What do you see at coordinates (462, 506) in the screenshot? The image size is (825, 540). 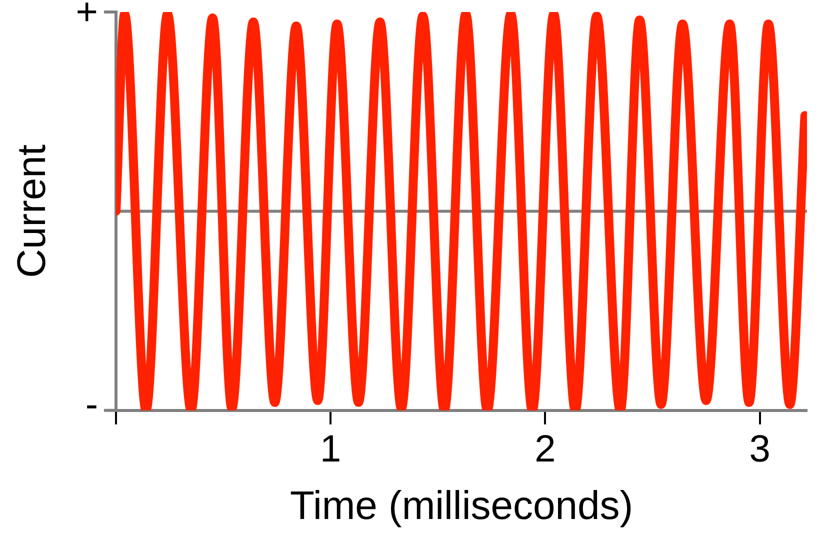 I see `x-axis-title: Time (milliseconds)` at bounding box center [462, 506].